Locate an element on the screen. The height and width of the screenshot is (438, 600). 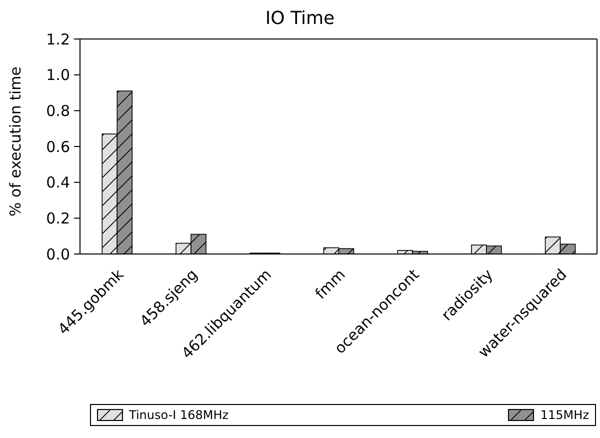
chart-title: IO Time is located at coordinates (300, 18).